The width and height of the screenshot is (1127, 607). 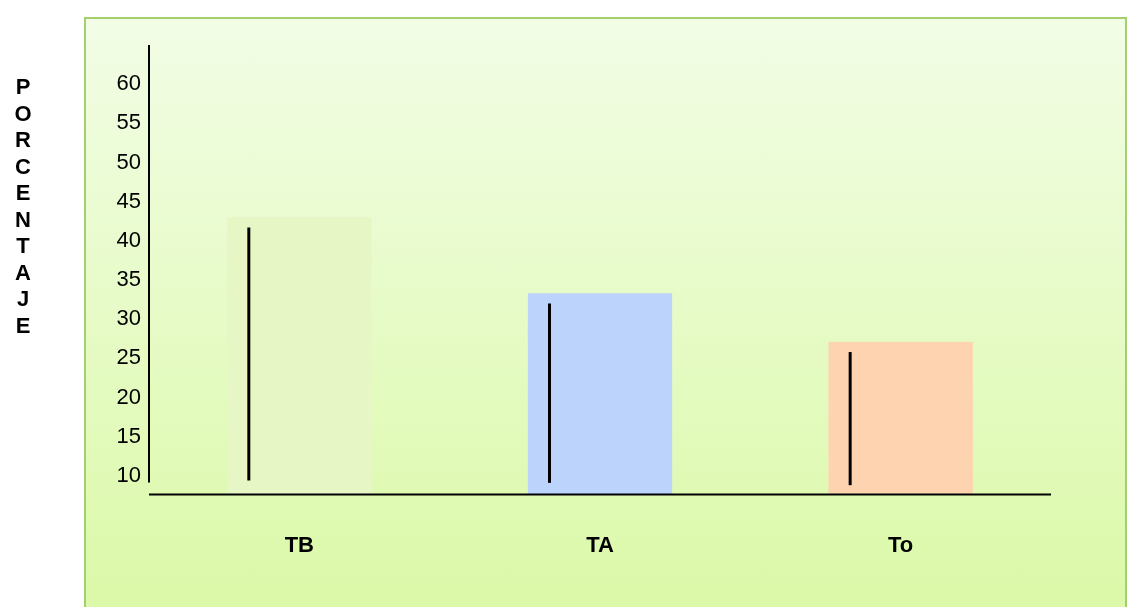 I want to click on x-tick-label: TB, so click(x=299, y=544).